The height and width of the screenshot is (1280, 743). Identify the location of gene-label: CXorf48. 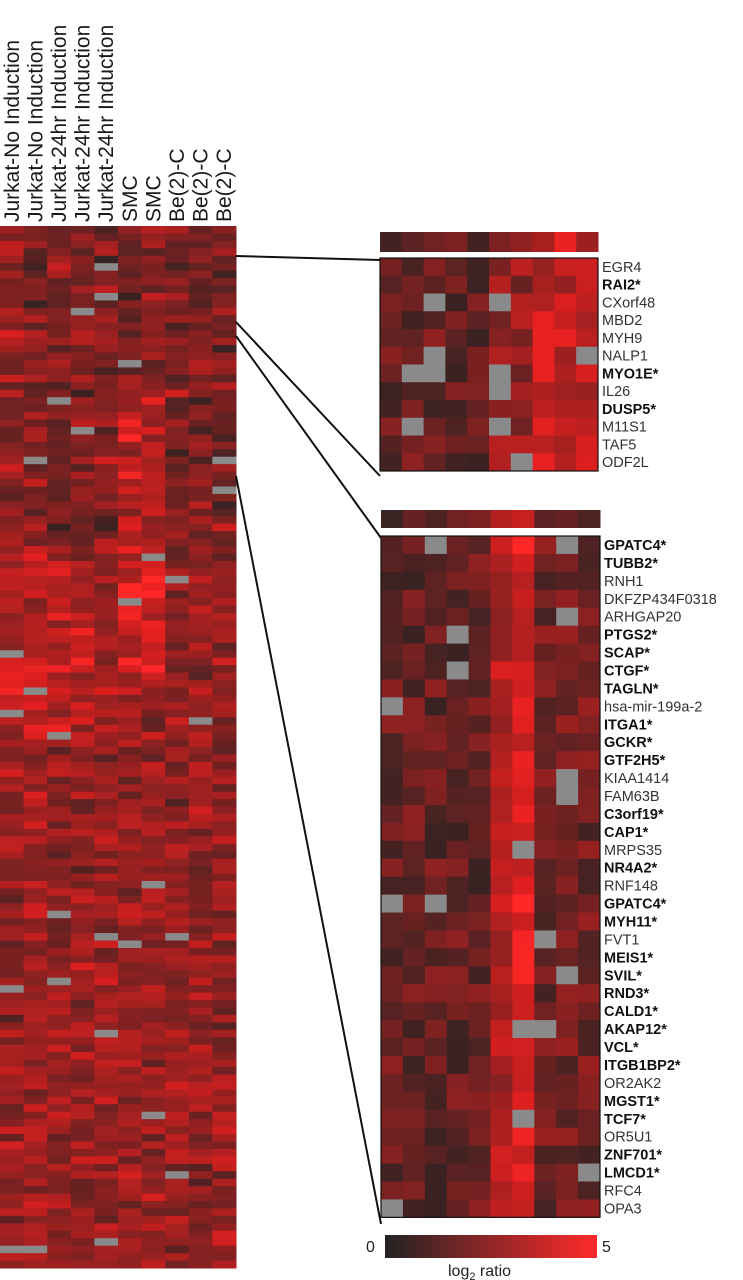
(628, 303).